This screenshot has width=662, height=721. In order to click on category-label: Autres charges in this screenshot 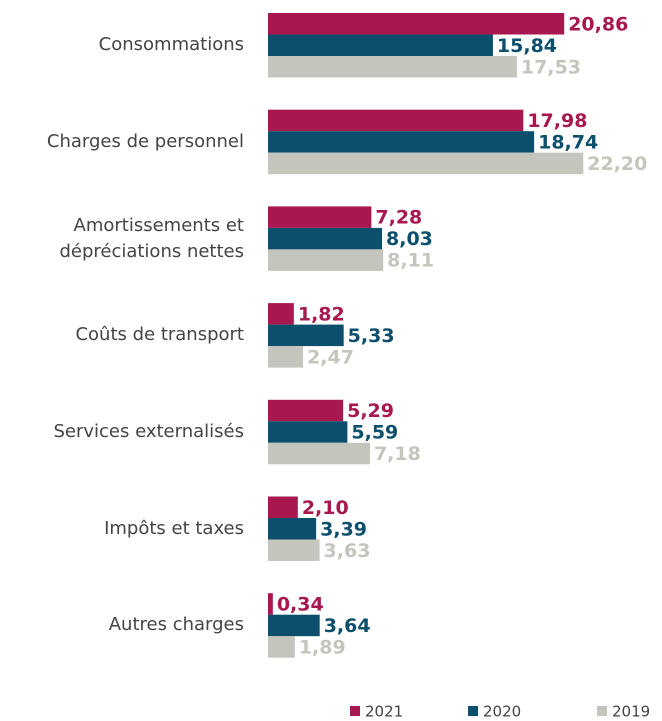, I will do `click(176, 625)`.